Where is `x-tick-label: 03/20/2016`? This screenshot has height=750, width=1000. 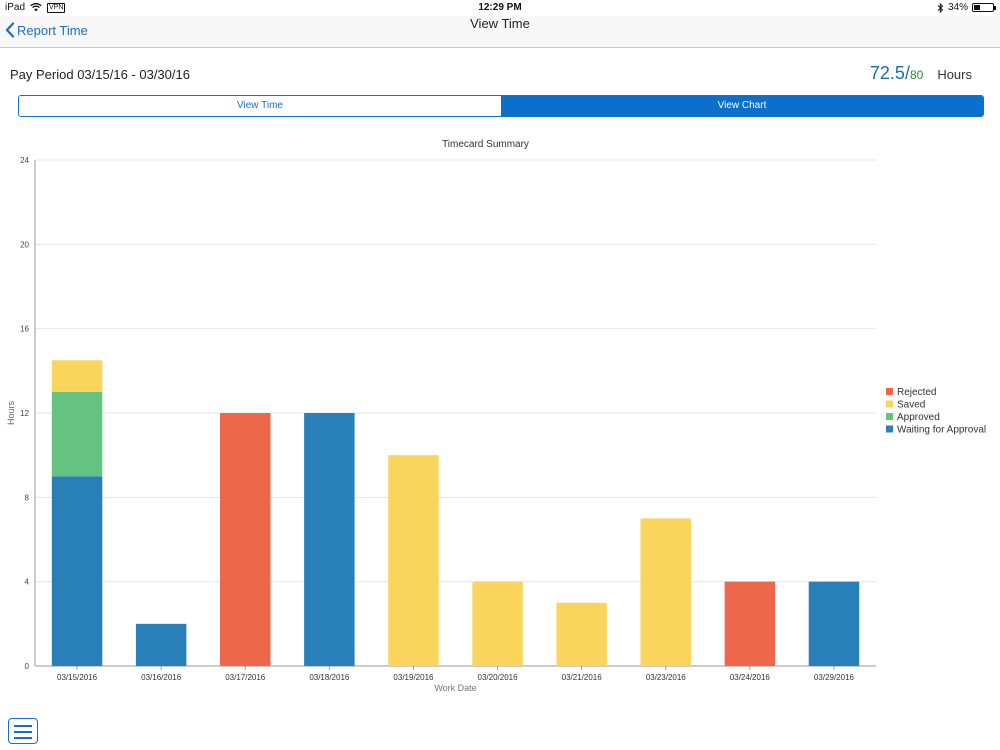 x-tick-label: 03/20/2016 is located at coordinates (498, 677).